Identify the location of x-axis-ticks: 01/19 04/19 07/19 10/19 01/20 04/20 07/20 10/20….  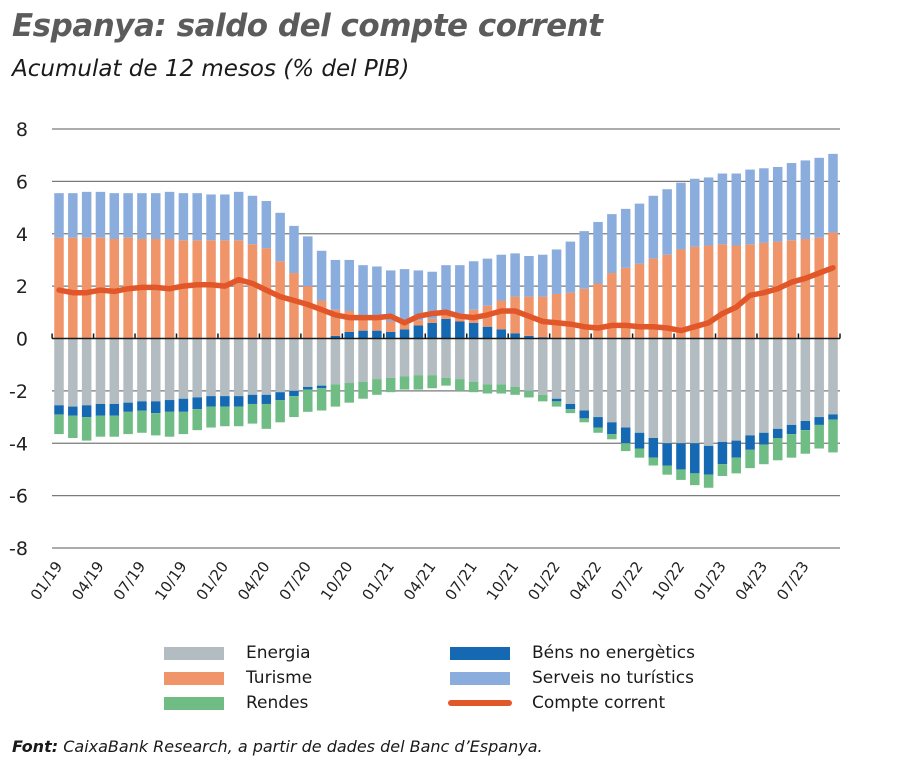
(420, 581).